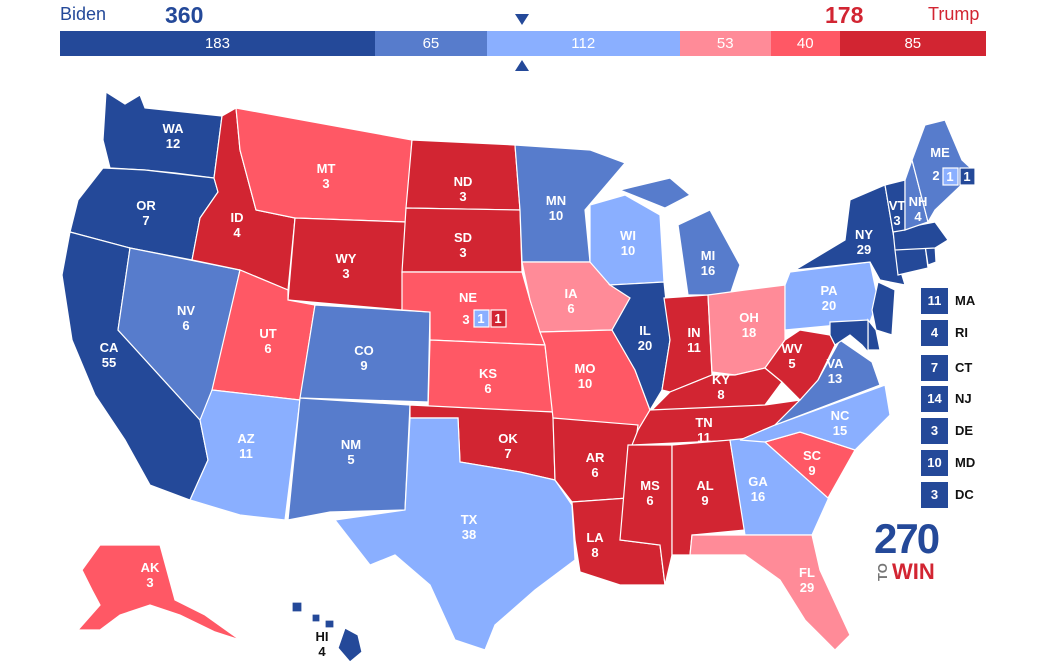 The height and width of the screenshot is (670, 1050). I want to click on state-NJ, so click(883, 308).